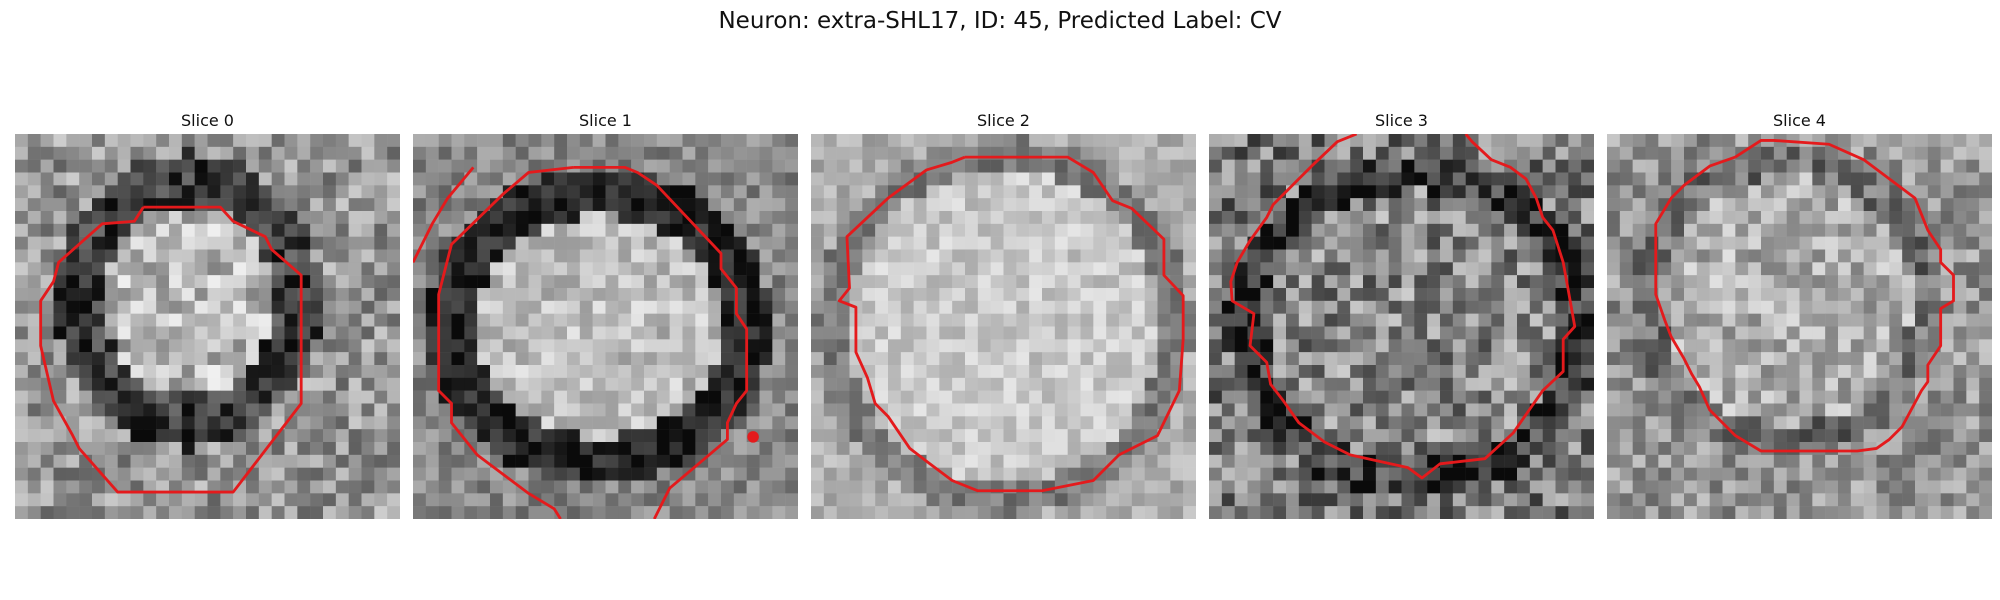 The height and width of the screenshot is (600, 2000). I want to click on slice-panel-0: Slice 0, so click(207, 313).